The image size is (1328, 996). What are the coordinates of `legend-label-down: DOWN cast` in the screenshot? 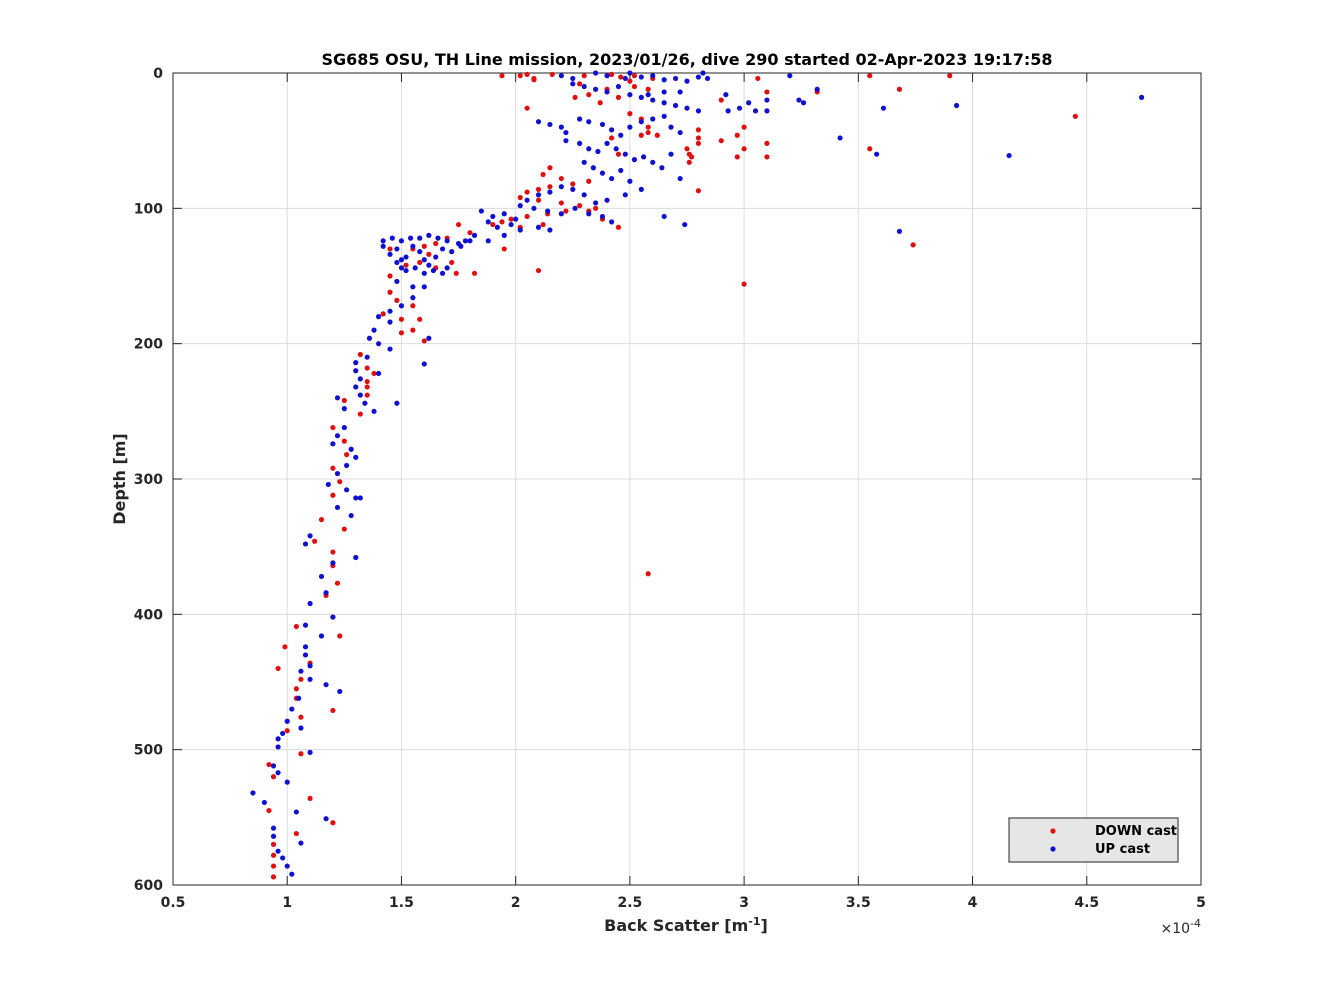 It's located at (1136, 831).